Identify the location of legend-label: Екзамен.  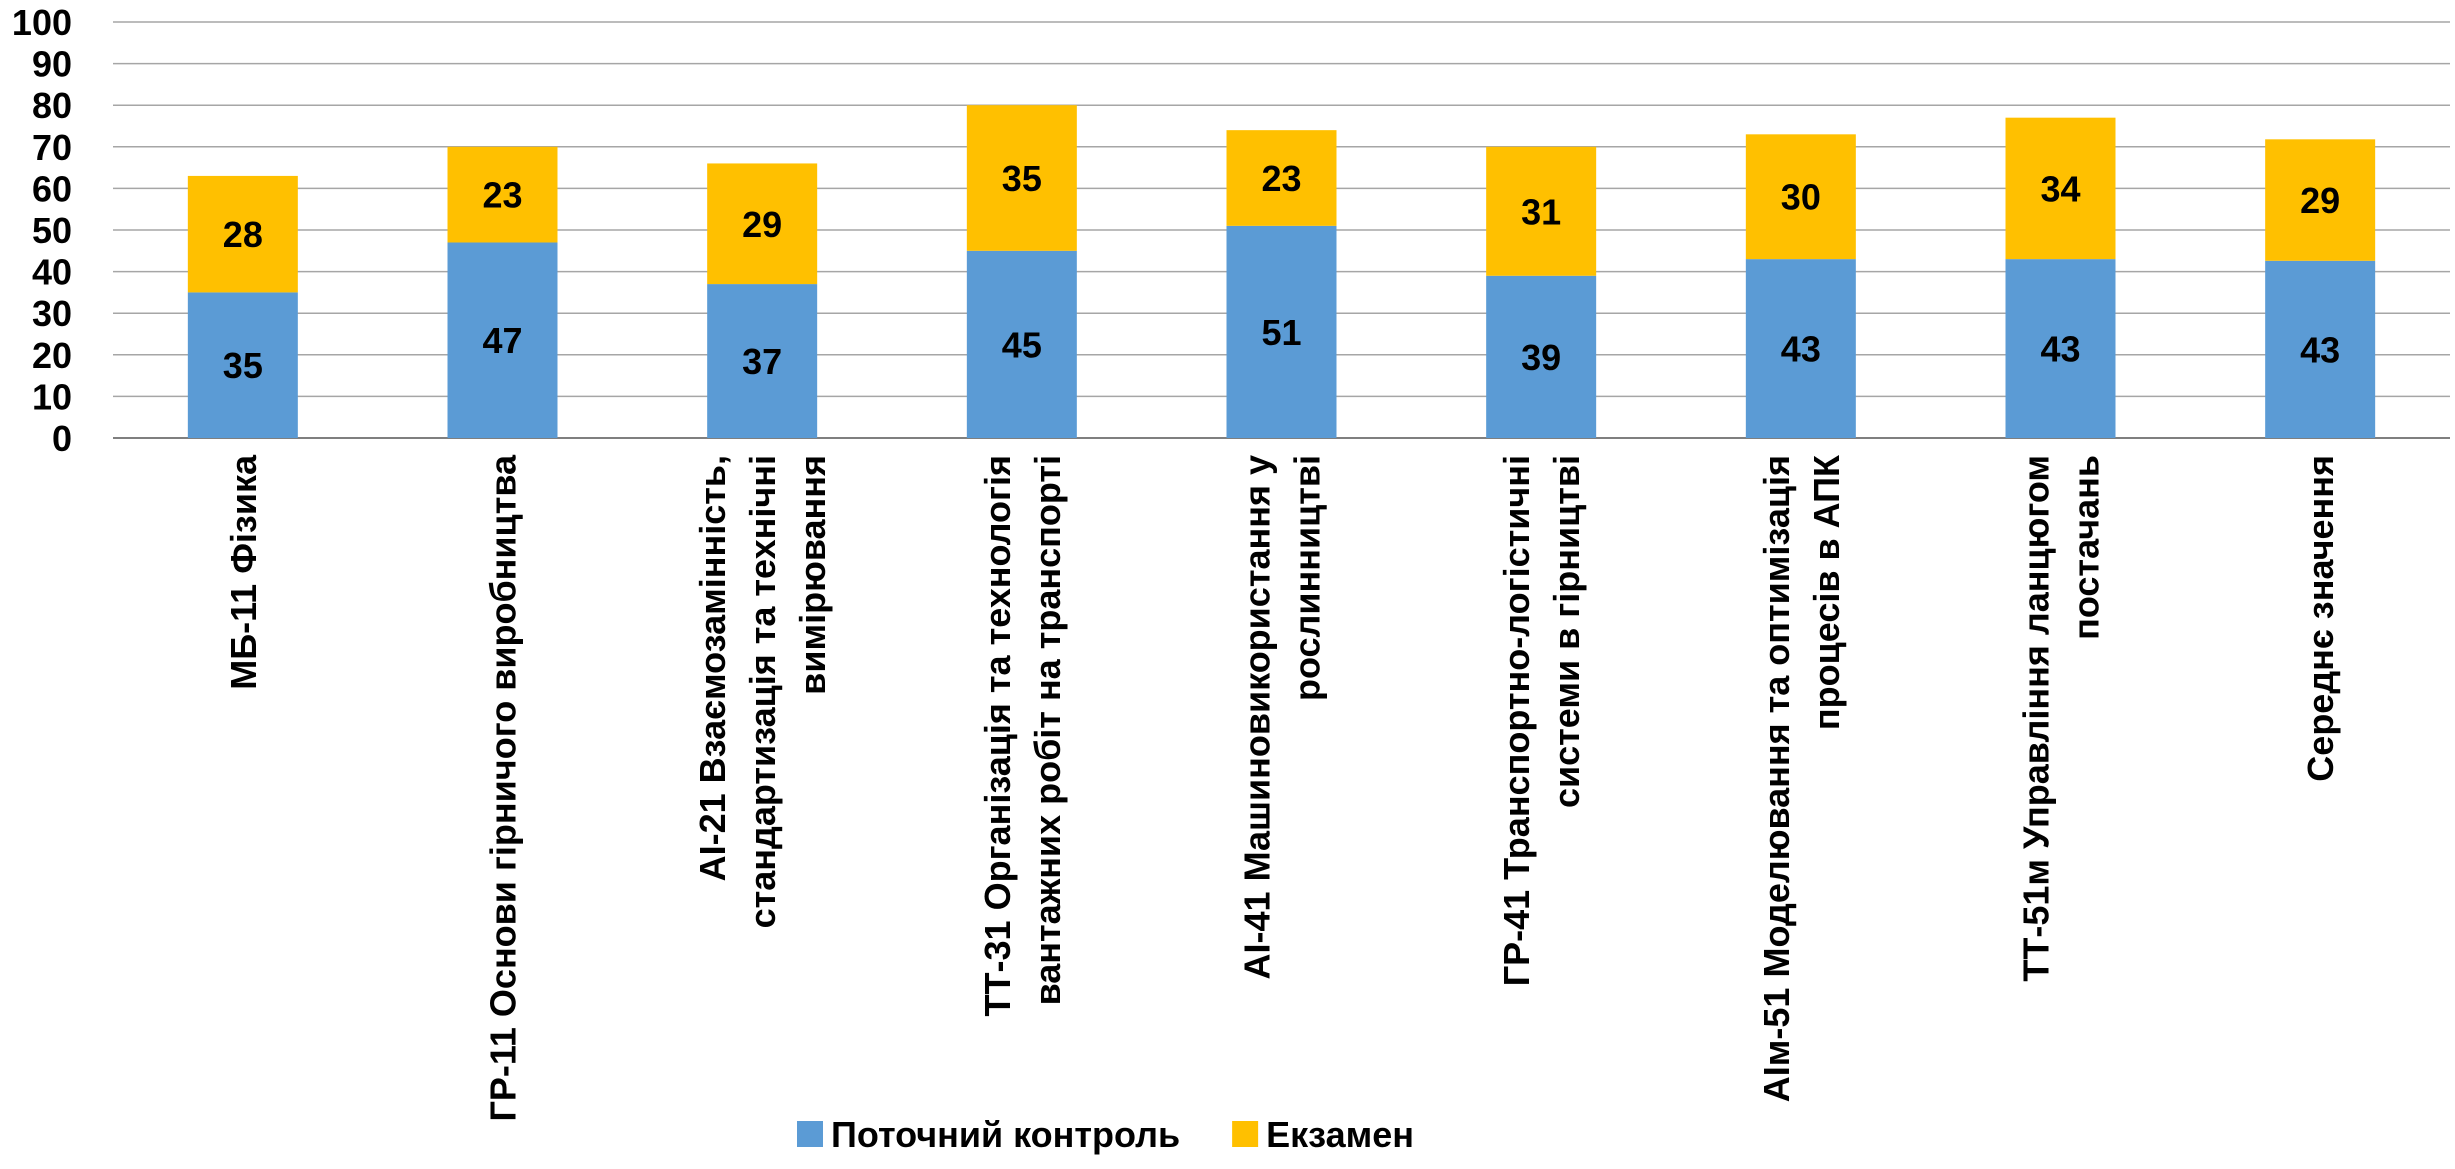
(1340, 1134).